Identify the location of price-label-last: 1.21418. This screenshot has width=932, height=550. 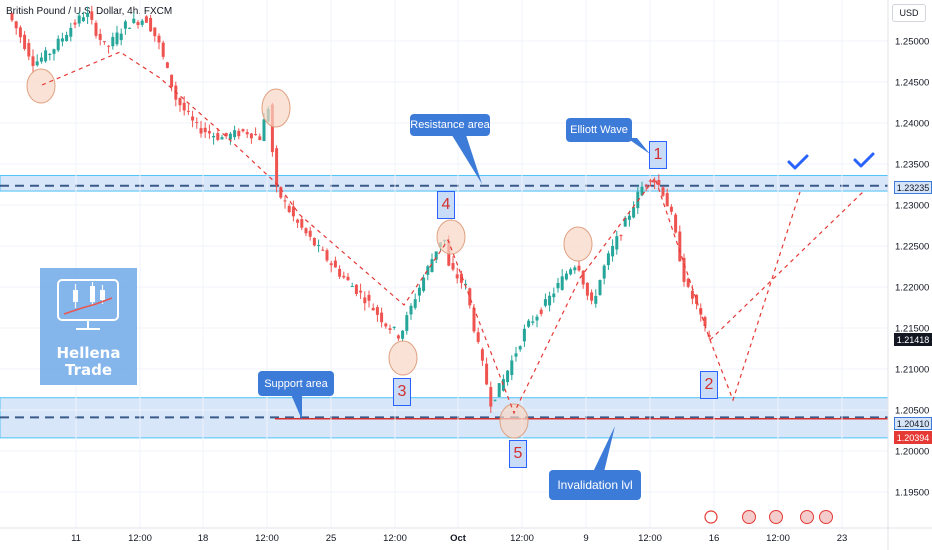
(913, 339).